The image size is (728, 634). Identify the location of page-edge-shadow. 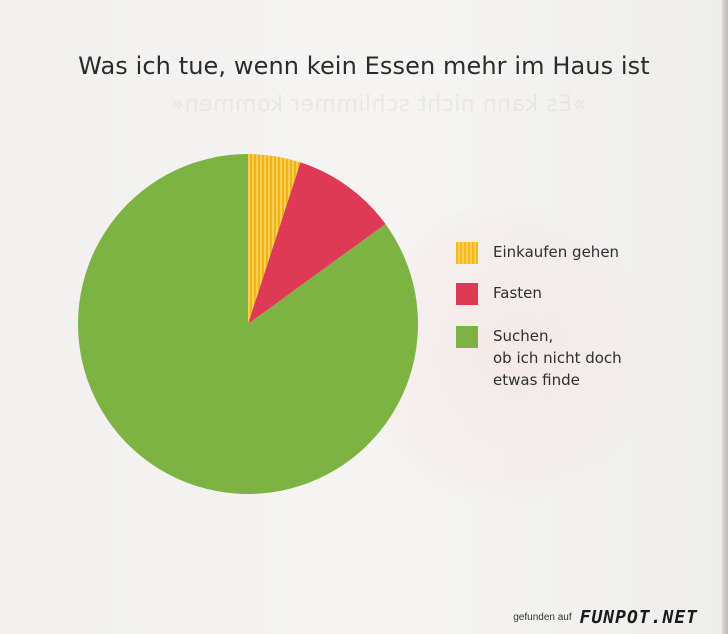
(725, 317).